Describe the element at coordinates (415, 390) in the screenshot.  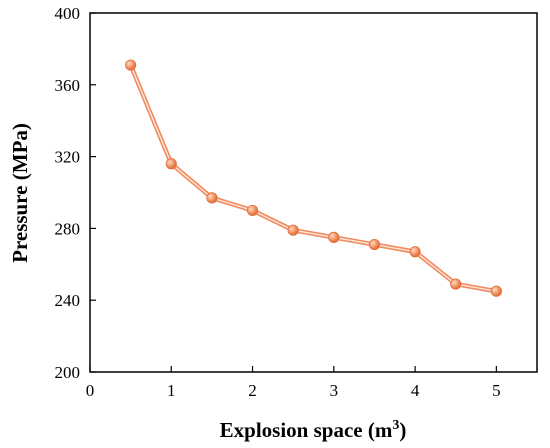
I see `x-tick-label: 4` at that location.